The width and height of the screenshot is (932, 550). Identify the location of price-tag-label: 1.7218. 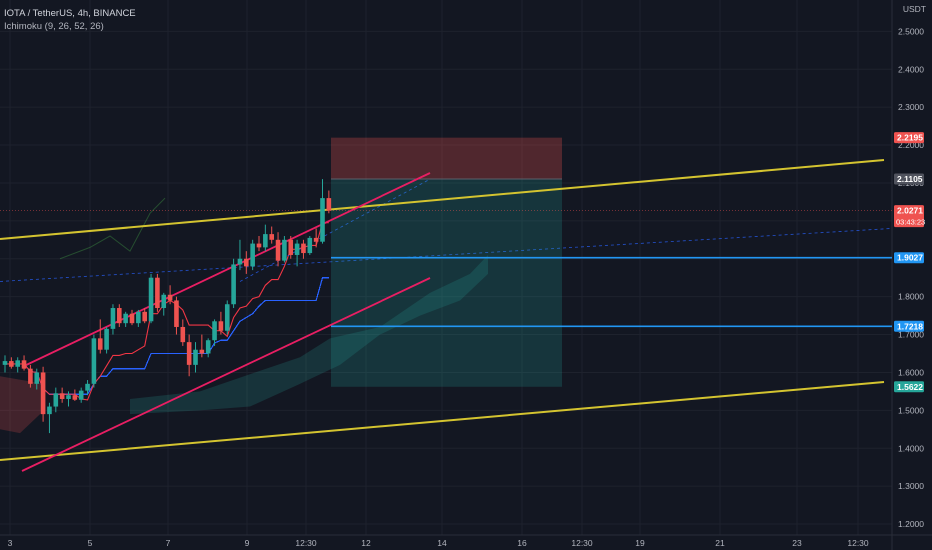
(910, 326).